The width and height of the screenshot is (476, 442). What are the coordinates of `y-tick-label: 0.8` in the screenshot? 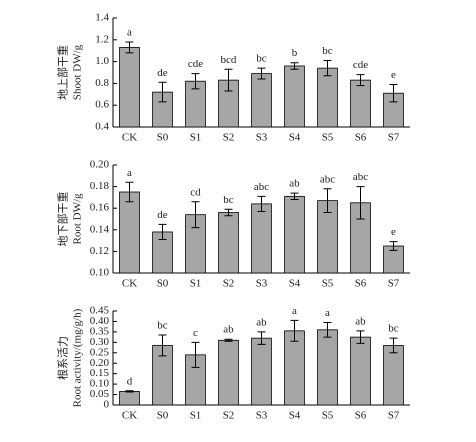 It's located at (102, 83).